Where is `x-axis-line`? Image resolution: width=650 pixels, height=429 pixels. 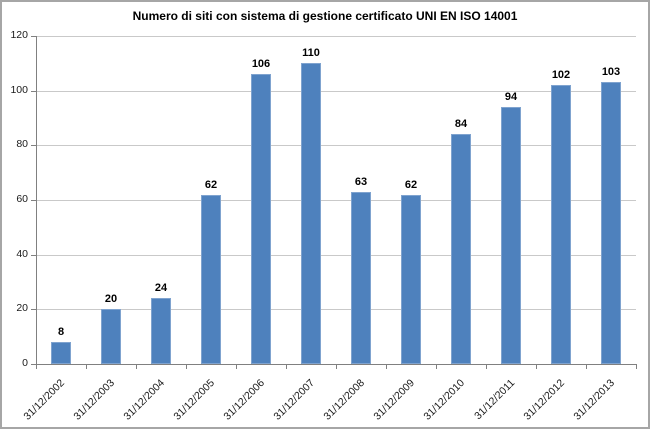 x-axis-line is located at coordinates (336, 364).